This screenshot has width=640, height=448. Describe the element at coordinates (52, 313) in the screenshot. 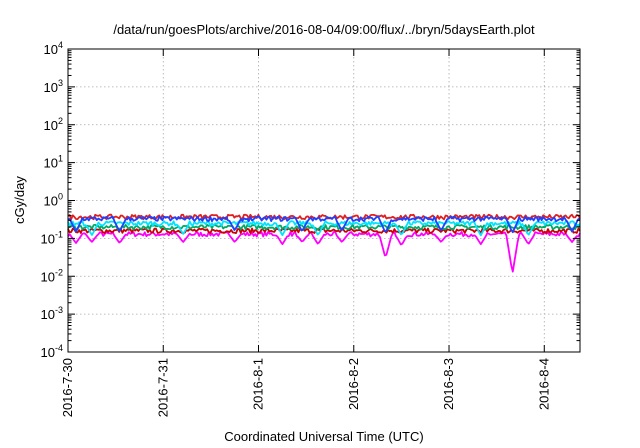

I see `y-tick-label: 10⁻³` at that location.